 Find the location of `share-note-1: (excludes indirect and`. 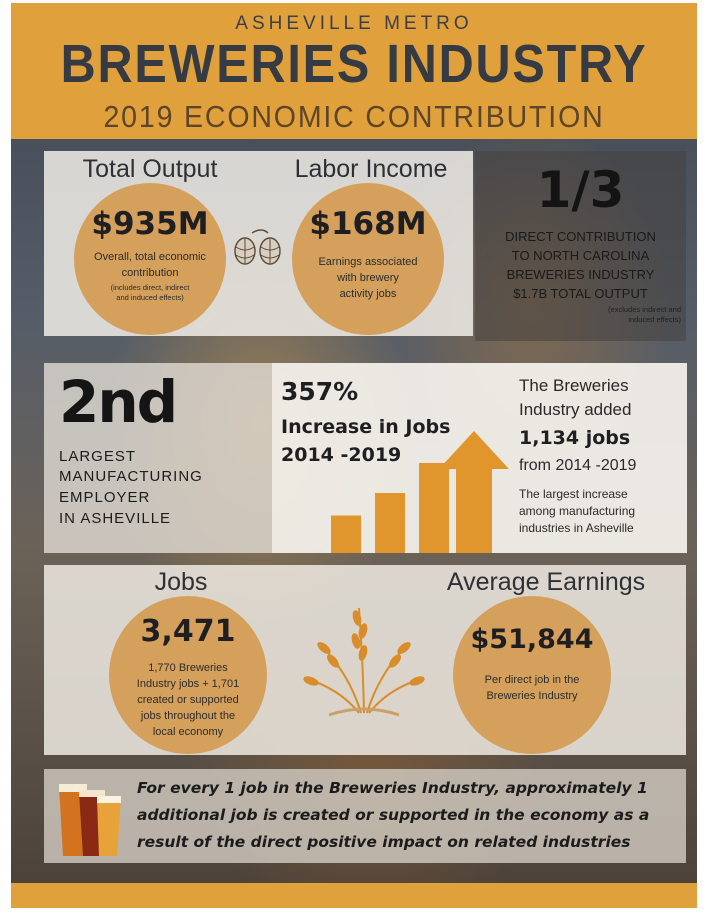

share-note-1: (excludes indirect and is located at coordinates (644, 309).